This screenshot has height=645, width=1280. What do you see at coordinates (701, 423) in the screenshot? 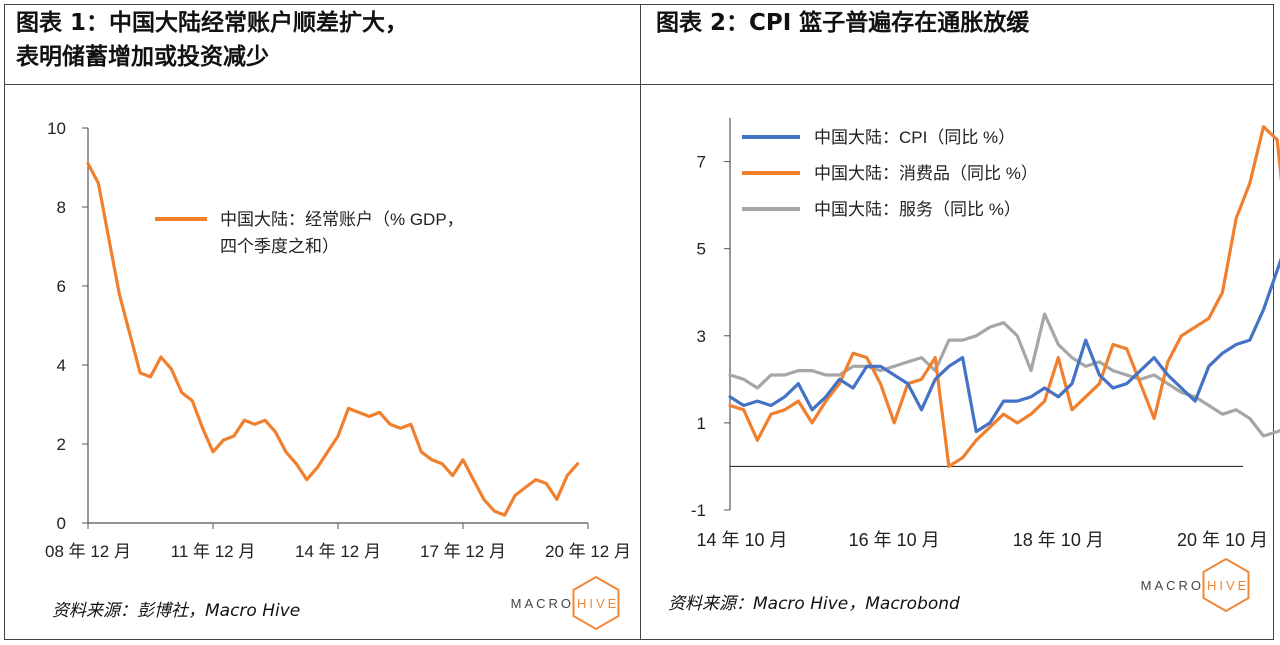
I see `y-tick-label: 1` at bounding box center [701, 423].